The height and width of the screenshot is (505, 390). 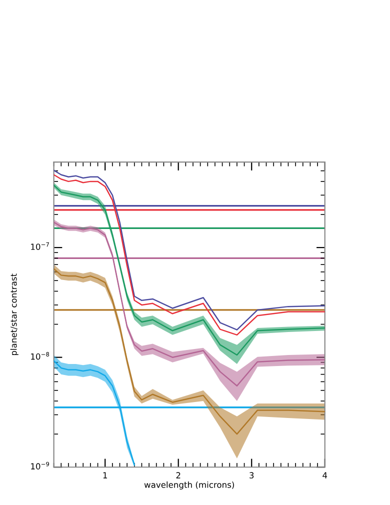 What do you see at coordinates (189, 485) in the screenshot?
I see `x-axis-title: wavelength (microns)` at bounding box center [189, 485].